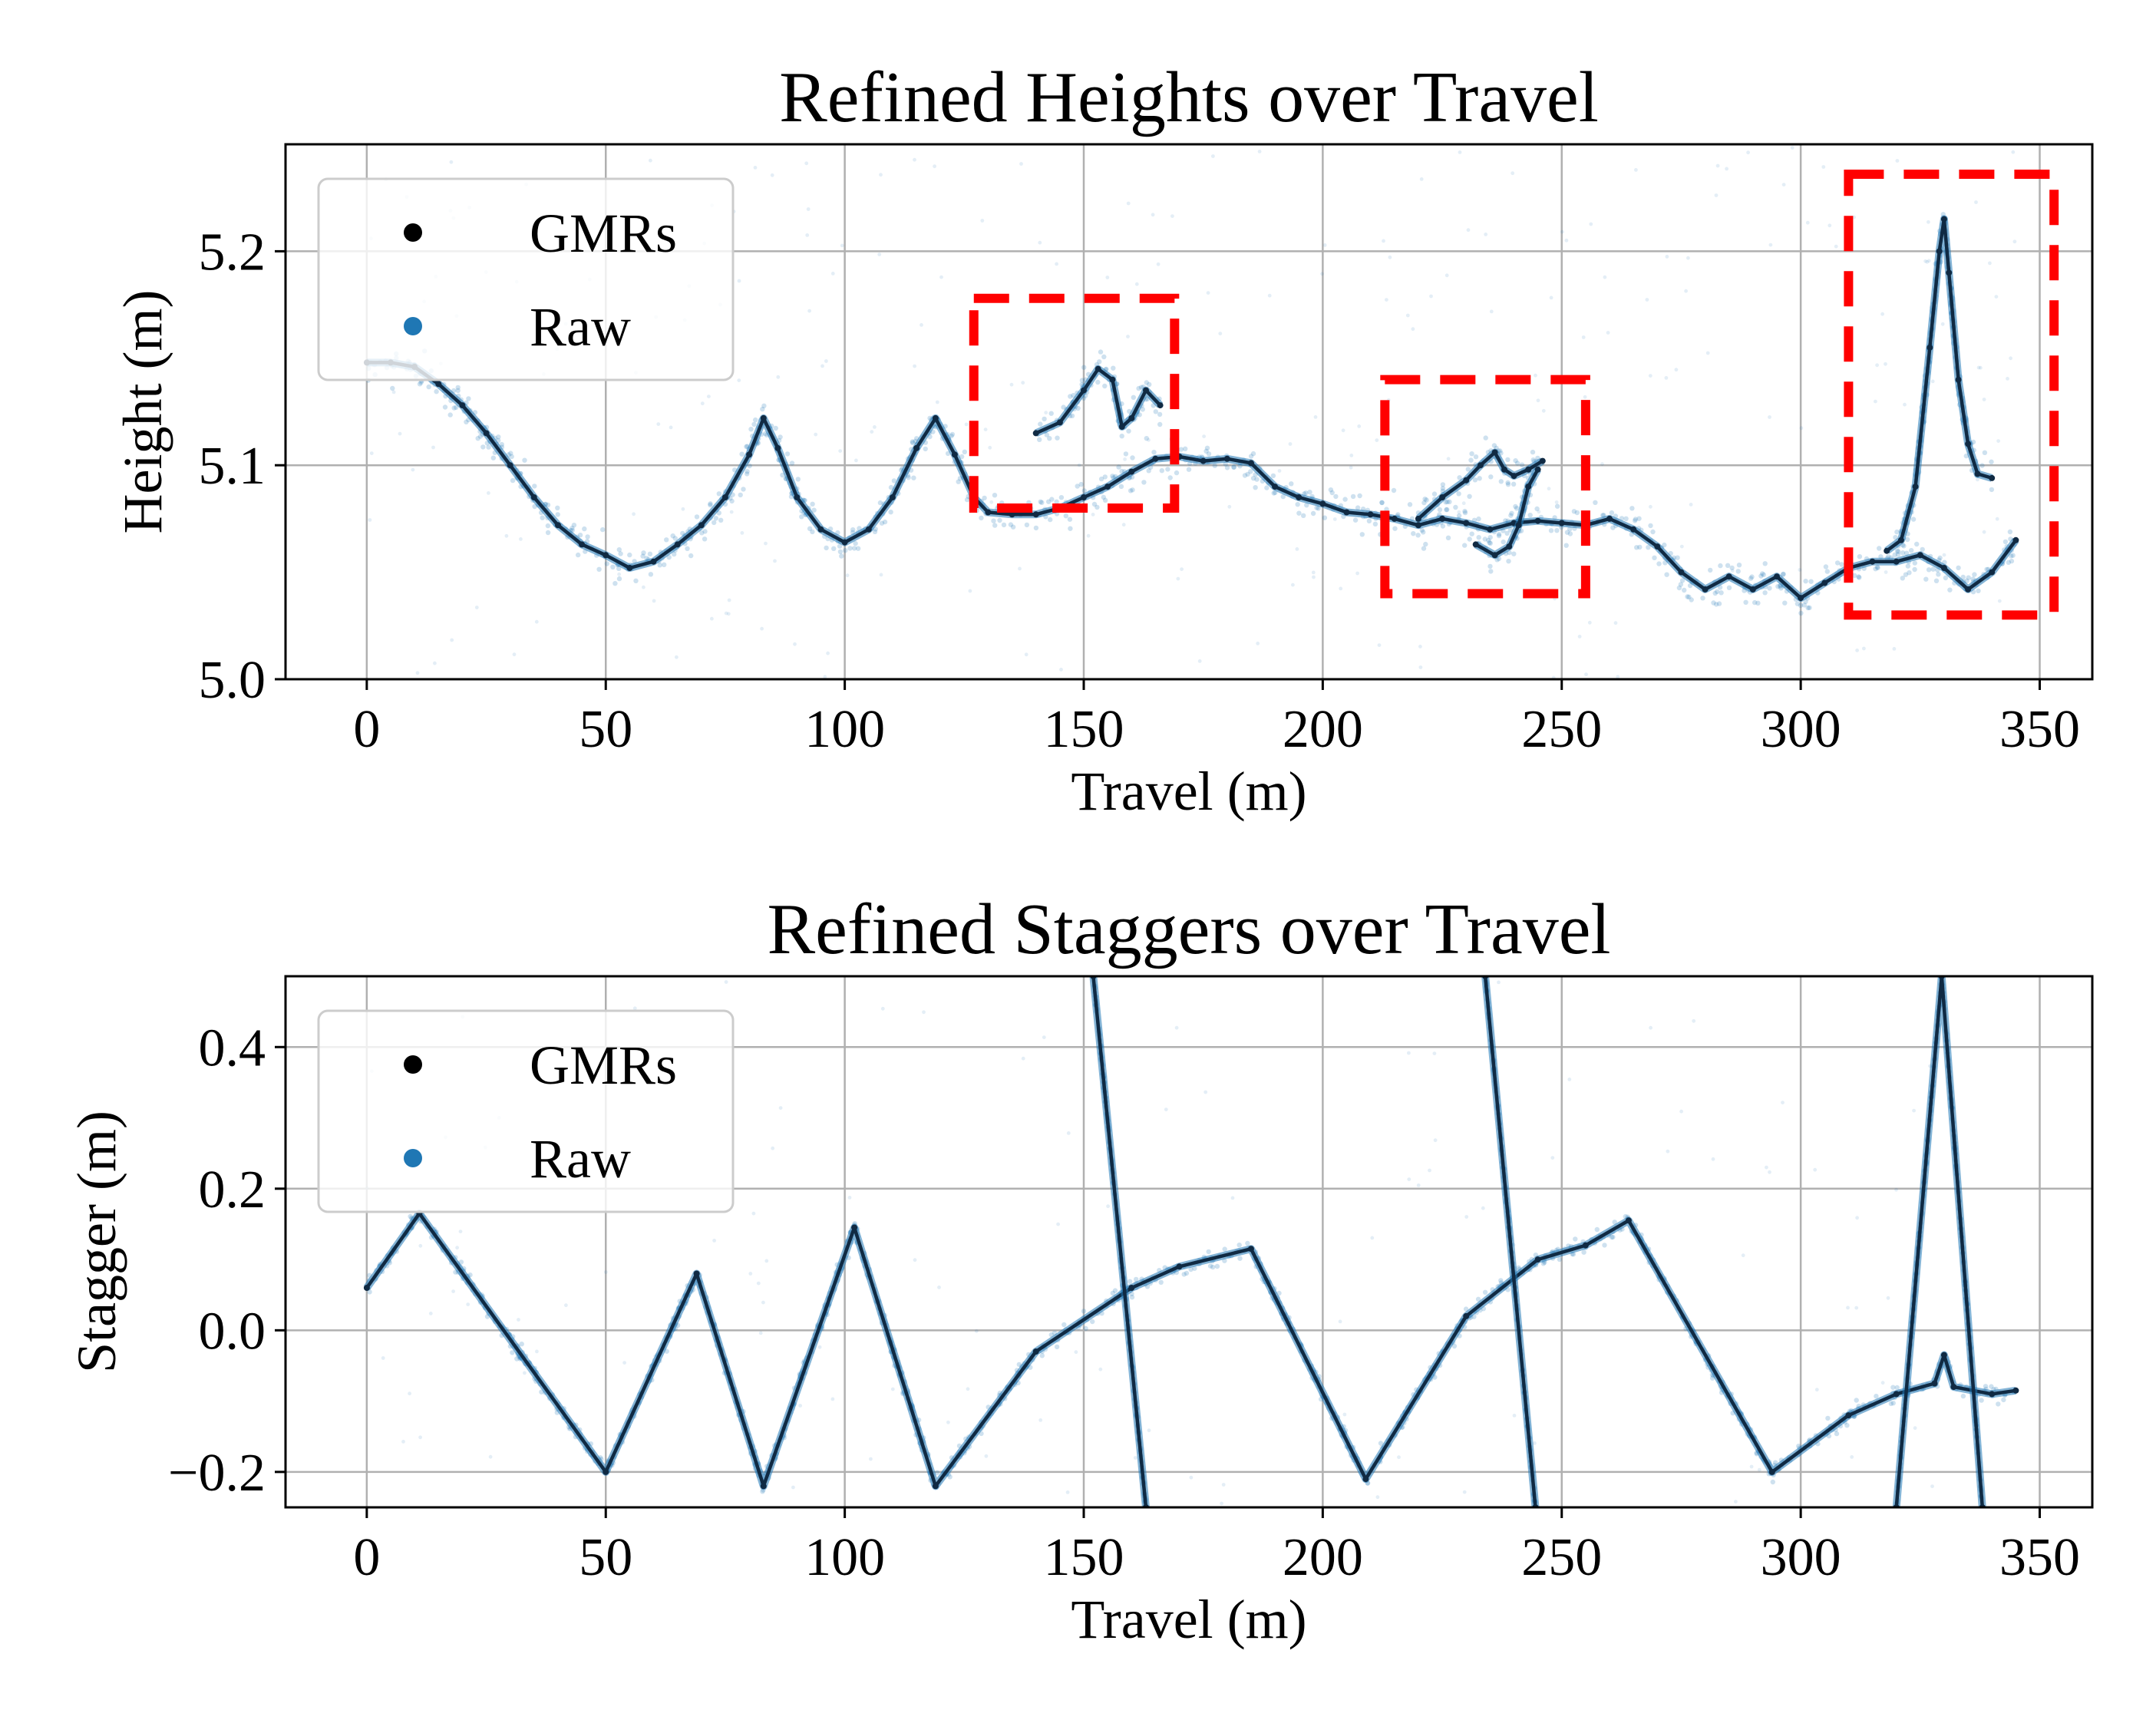 This screenshot has width=2156, height=1723. What do you see at coordinates (605, 1557) in the screenshot?
I see `x-tick-label: 50` at bounding box center [605, 1557].